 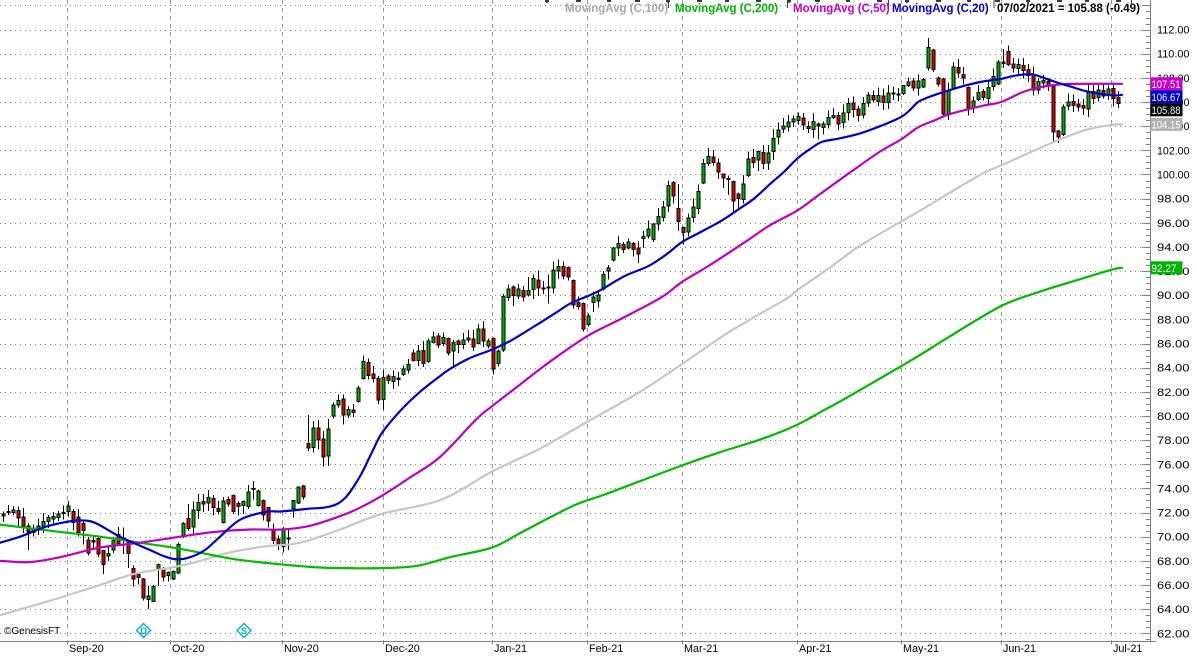 I want to click on svg-text: May-21, so click(x=921, y=648).